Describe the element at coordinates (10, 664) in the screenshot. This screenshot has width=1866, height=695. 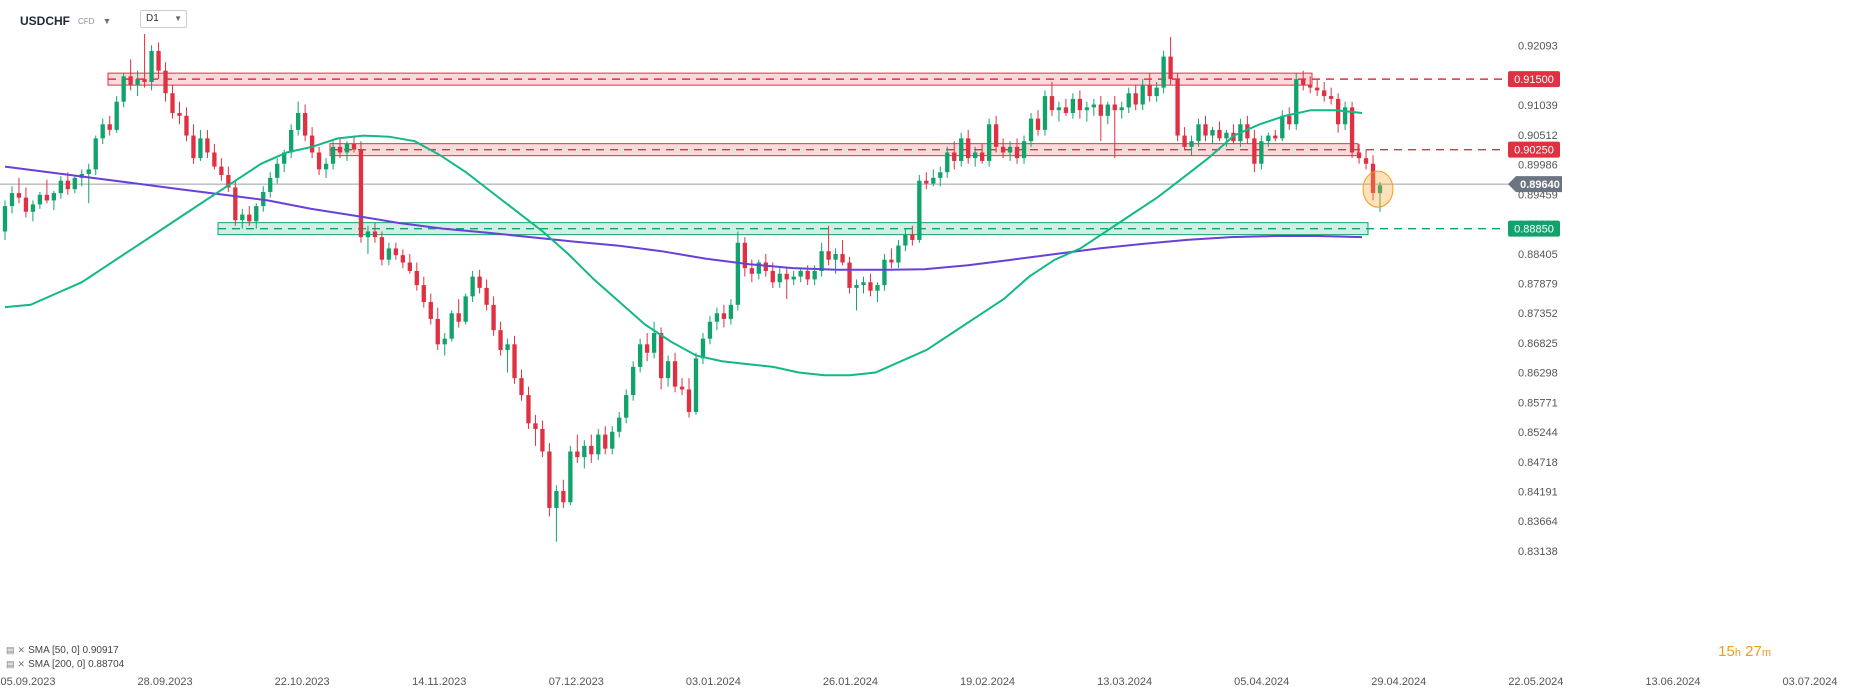
I see `visibility-toggle-icon: ▤` at that location.